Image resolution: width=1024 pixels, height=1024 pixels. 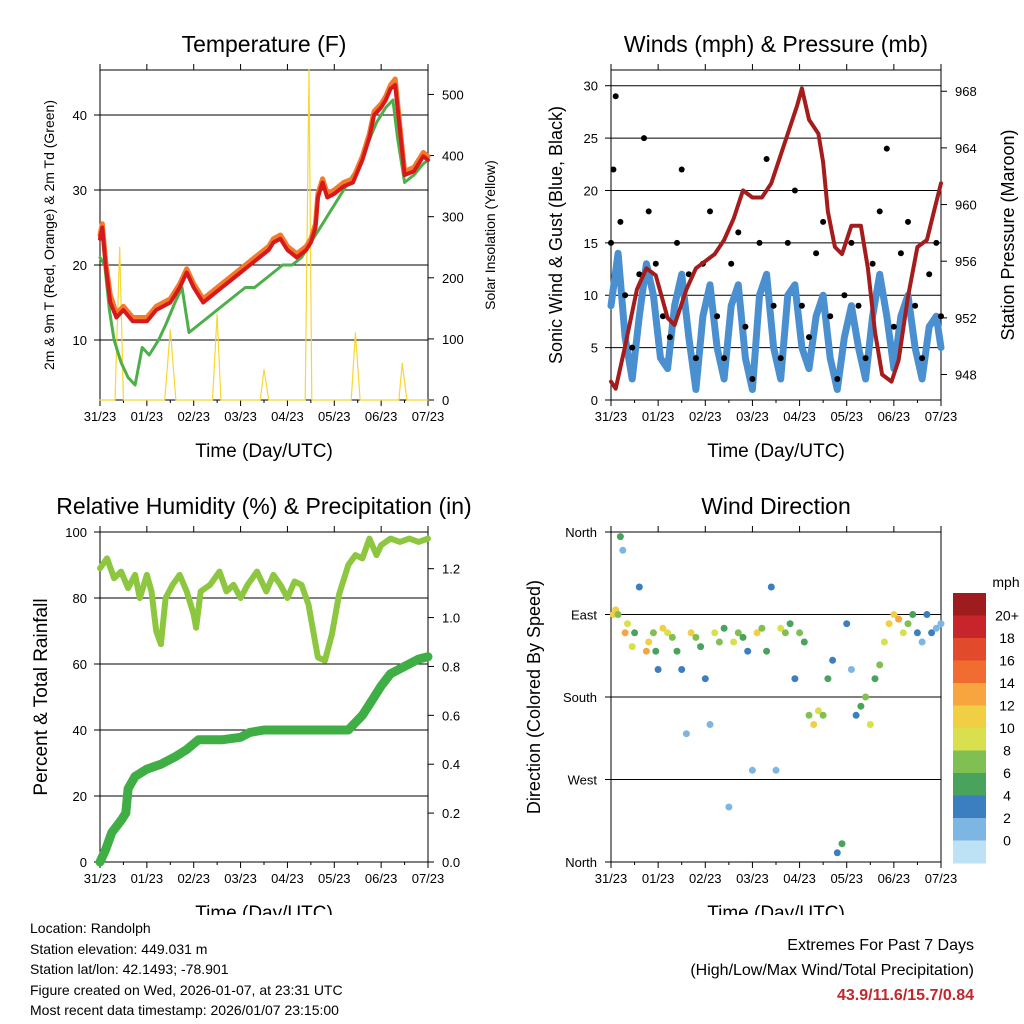 I want to click on y2-tick-label: 0, so click(x=445, y=400).